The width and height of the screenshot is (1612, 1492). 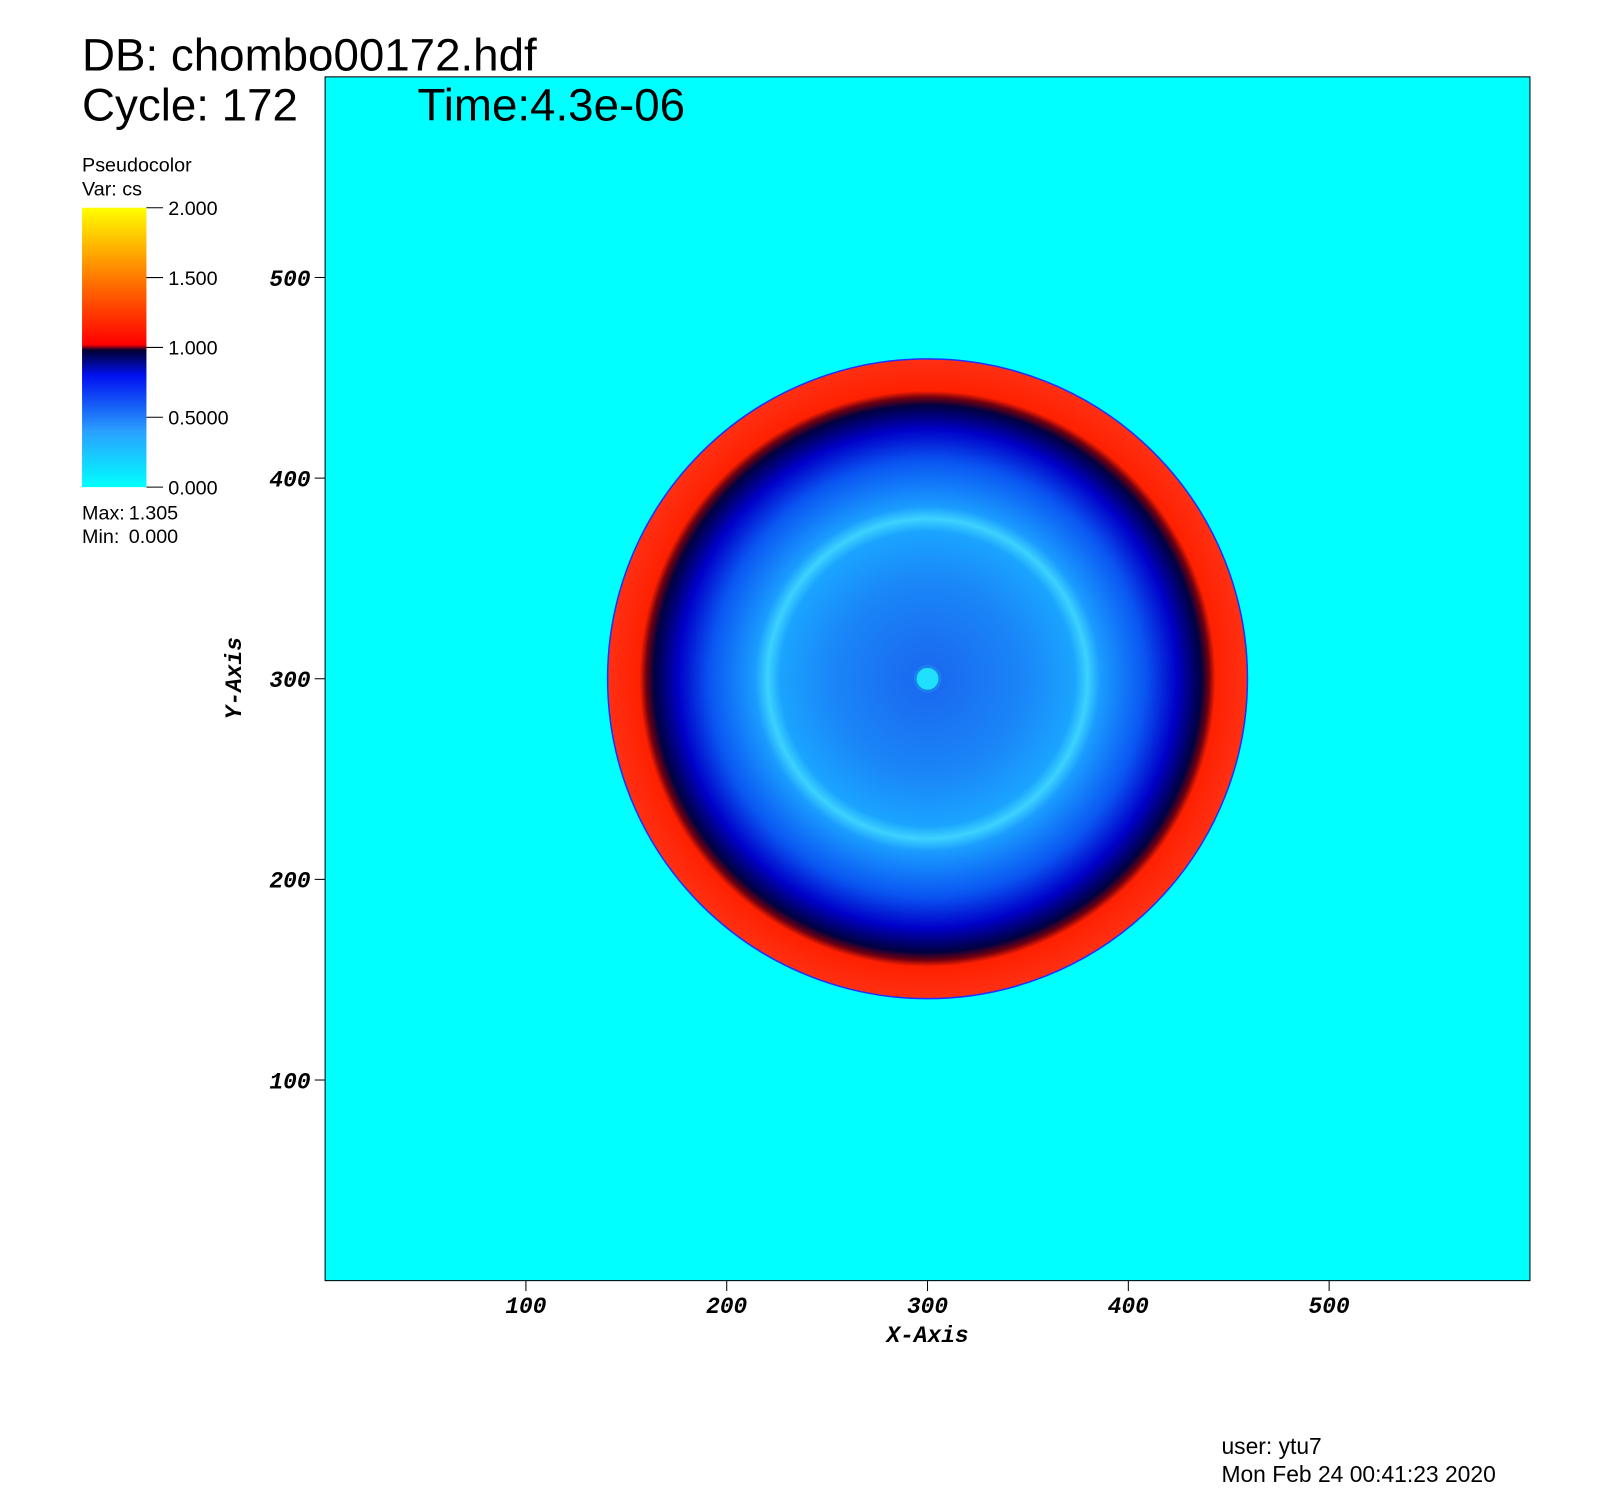 I want to click on min-value: 0.000, so click(x=153, y=537).